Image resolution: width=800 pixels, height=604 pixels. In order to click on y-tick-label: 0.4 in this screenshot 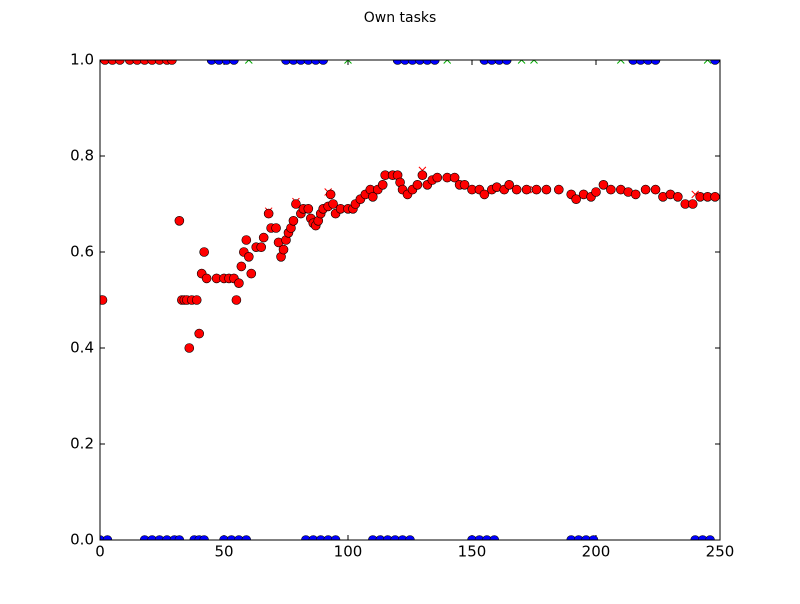, I will do `click(82, 348)`.